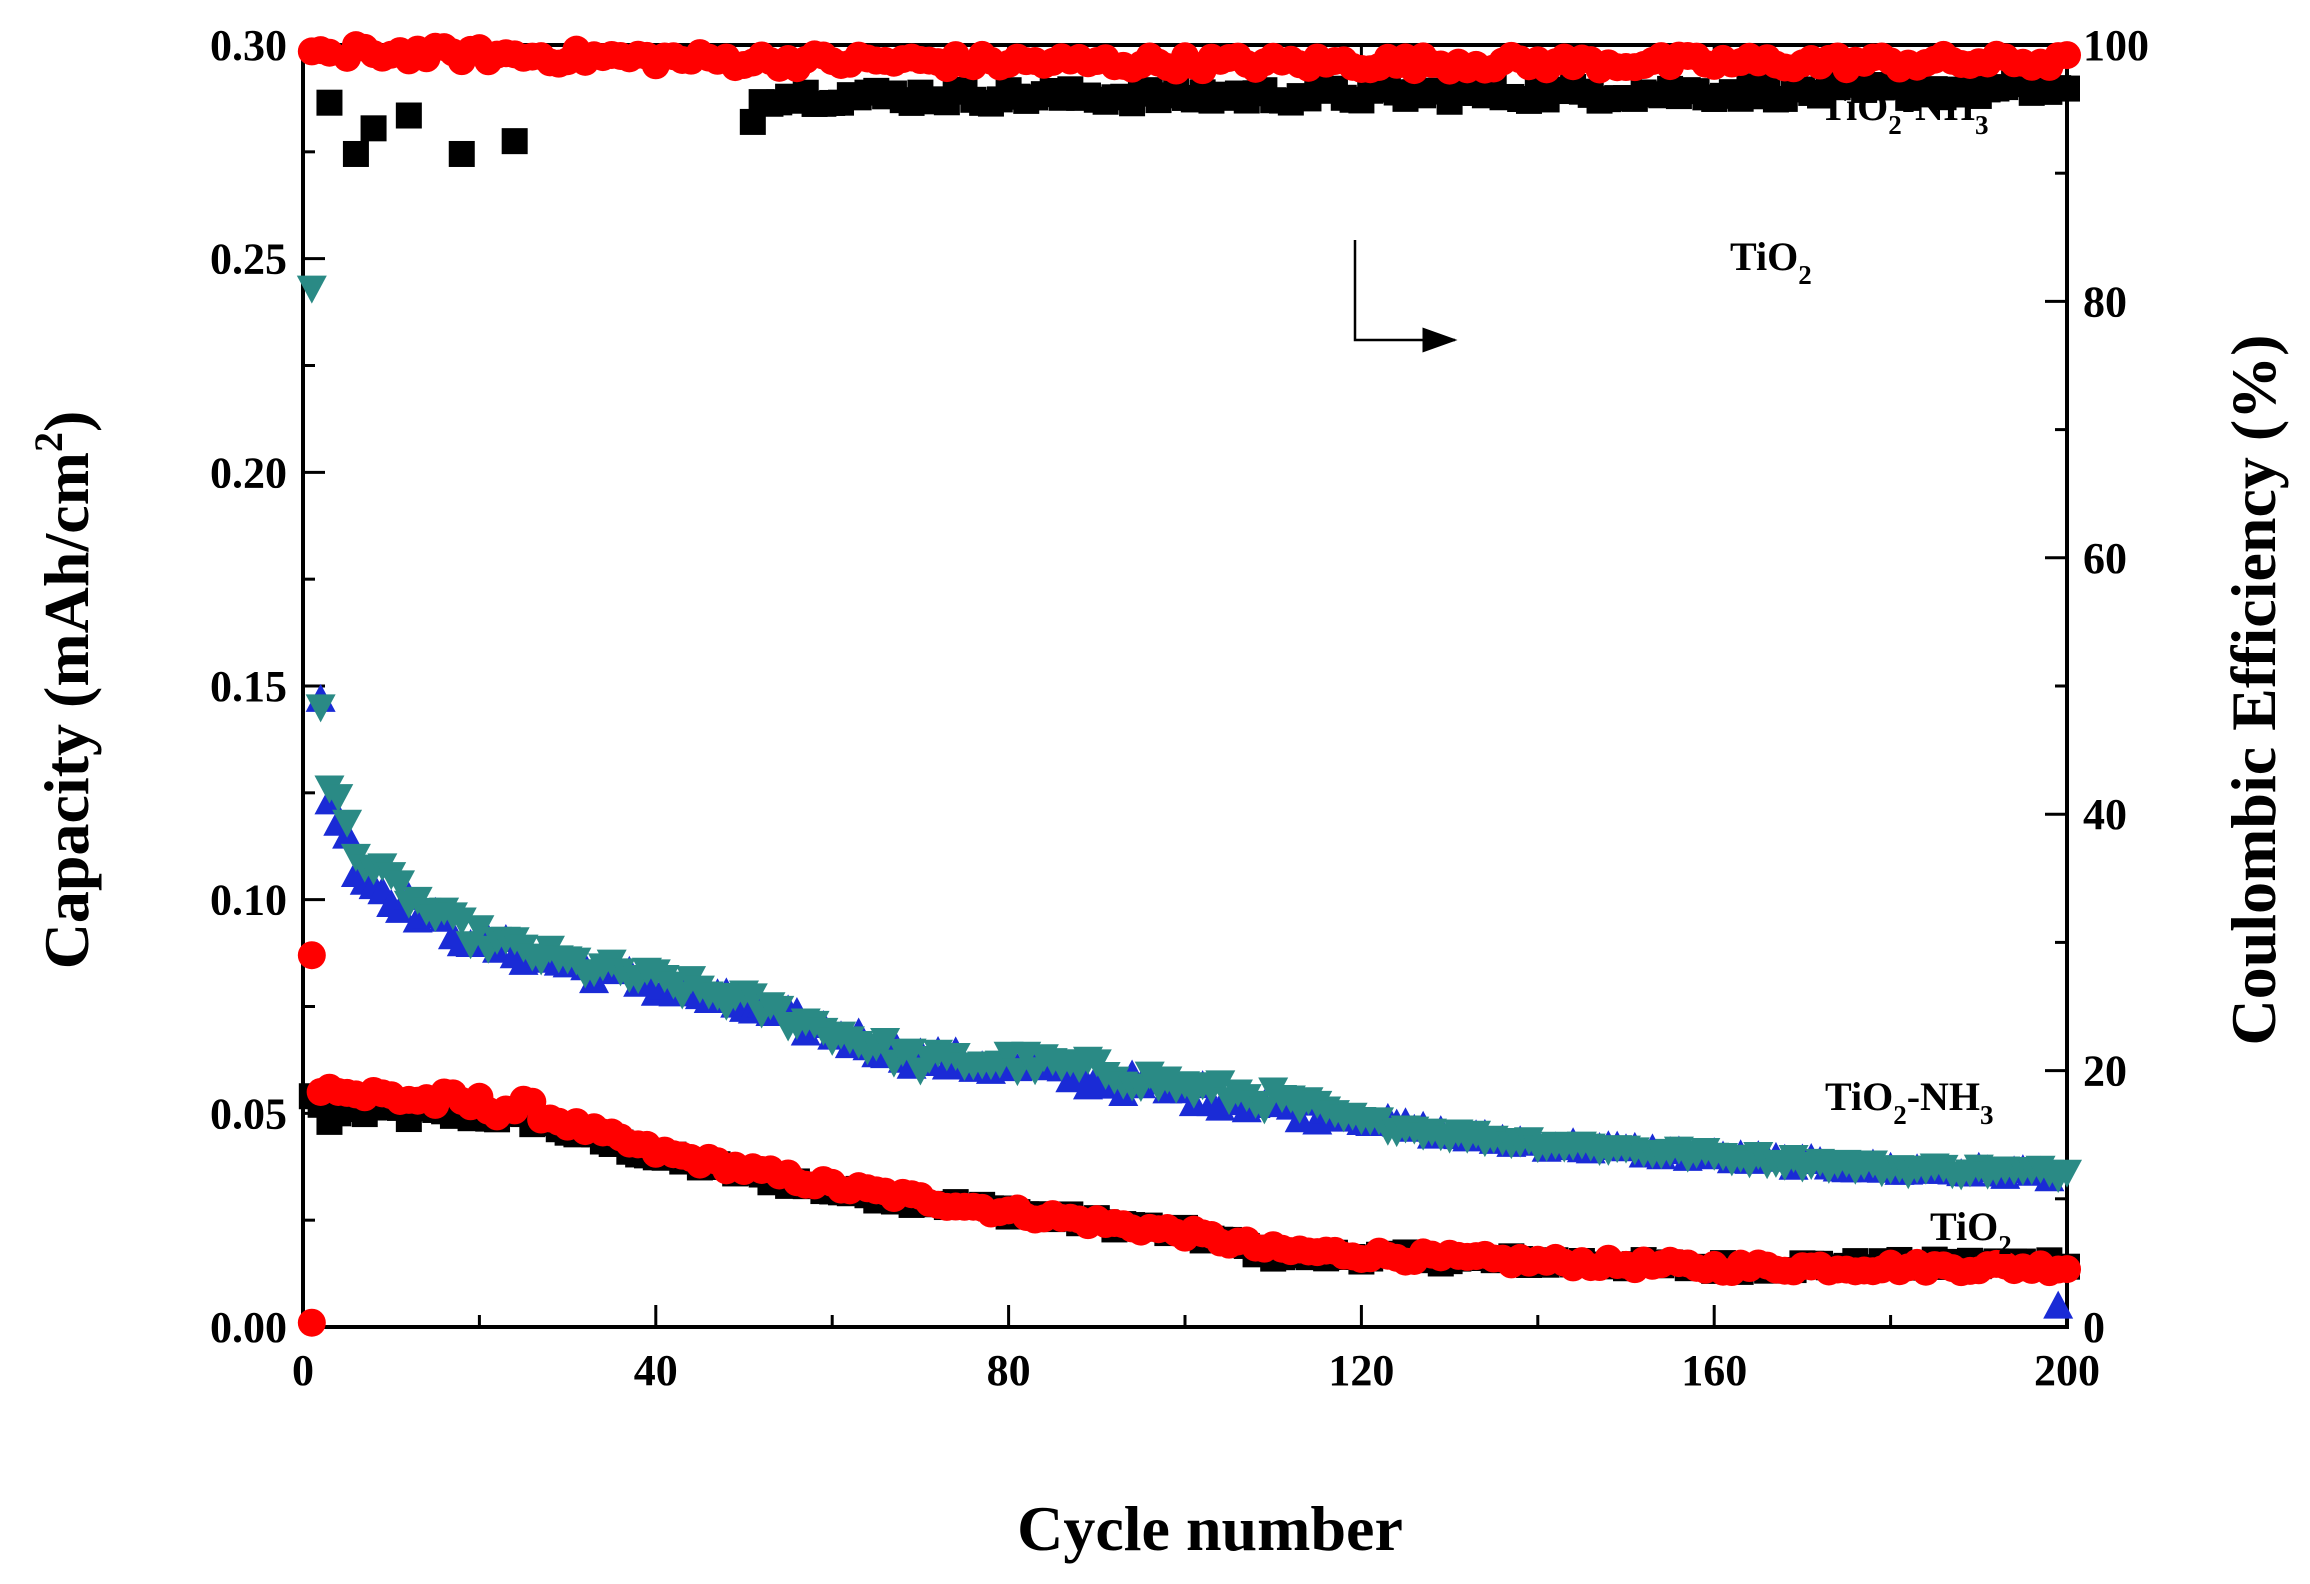  Describe the element at coordinates (64, 690) in the screenshot. I see `y-axis-left-title: Capacity (mAh/cm2)` at that location.